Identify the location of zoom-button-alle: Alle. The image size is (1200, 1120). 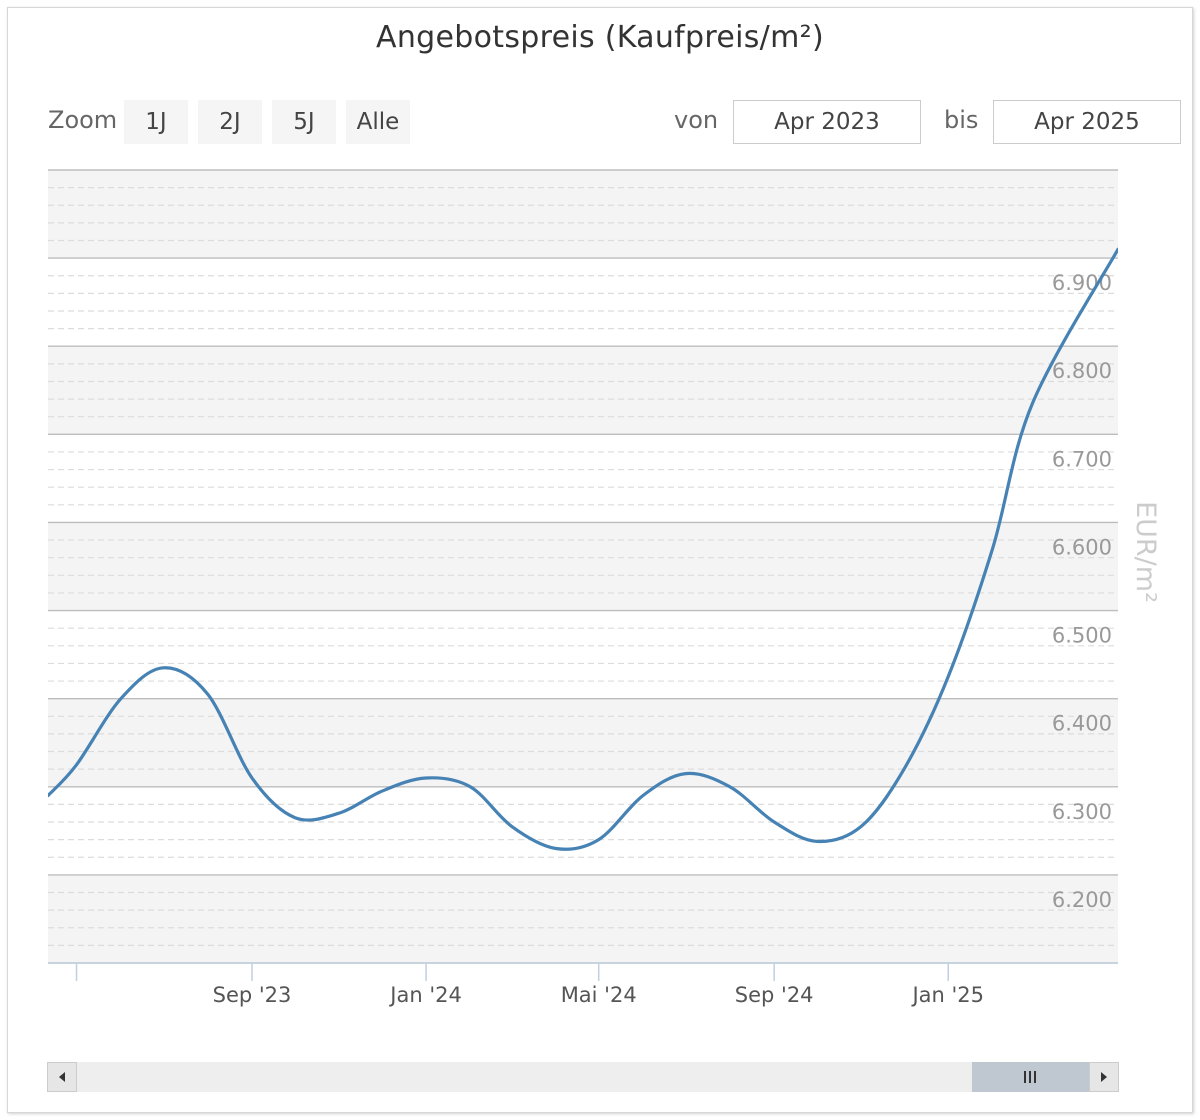
(378, 122).